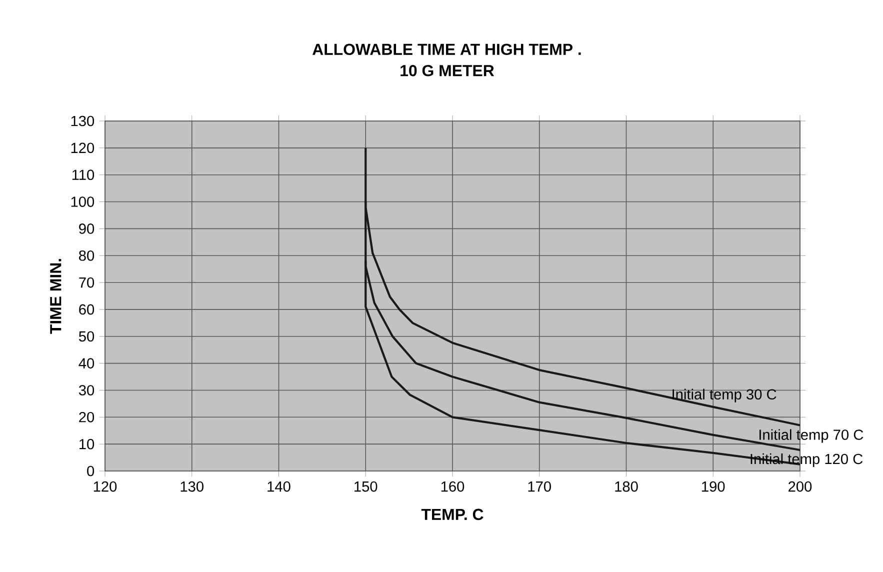 This screenshot has height=572, width=883. I want to click on x-tick-label: 190, so click(713, 486).